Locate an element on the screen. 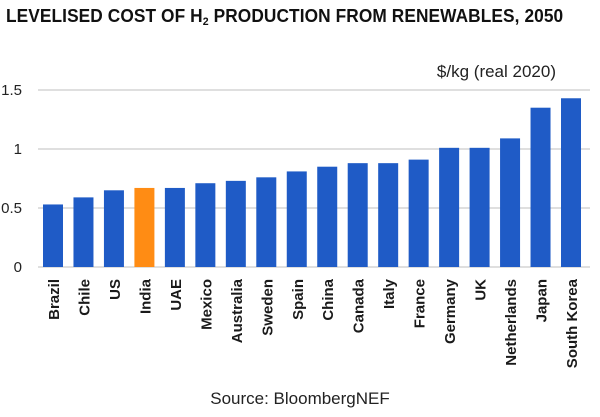  x-tick-label: Netherlands is located at coordinates (511, 322).